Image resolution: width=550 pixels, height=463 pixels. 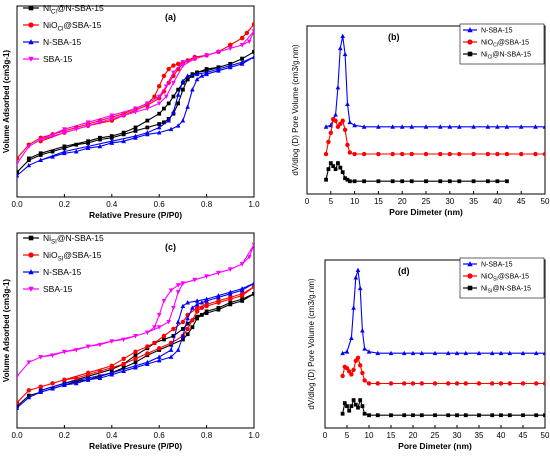 I want to click on panel-label: (b), so click(x=394, y=37).